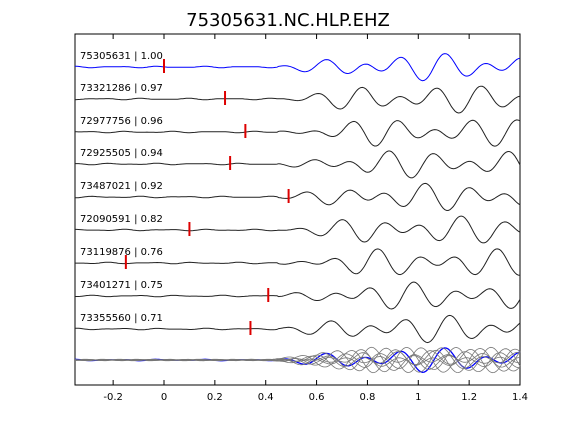  Describe the element at coordinates (121, 318) in the screenshot. I see `trace-label: 73355560 | 0.71` at that location.